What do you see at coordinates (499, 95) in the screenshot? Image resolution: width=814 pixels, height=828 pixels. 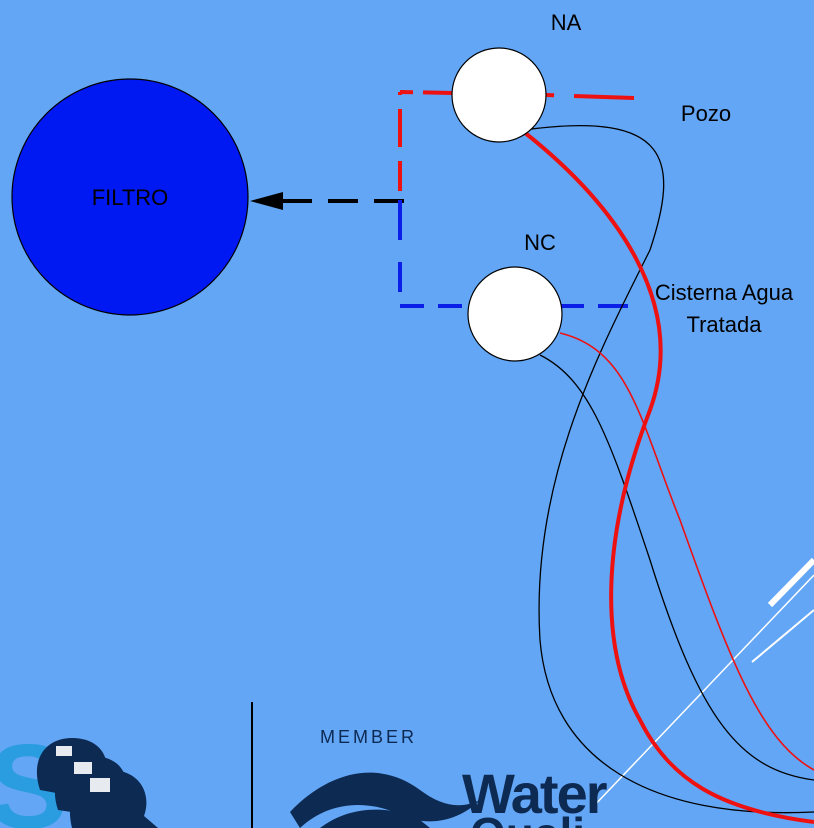 I see `valve-na-circle` at bounding box center [499, 95].